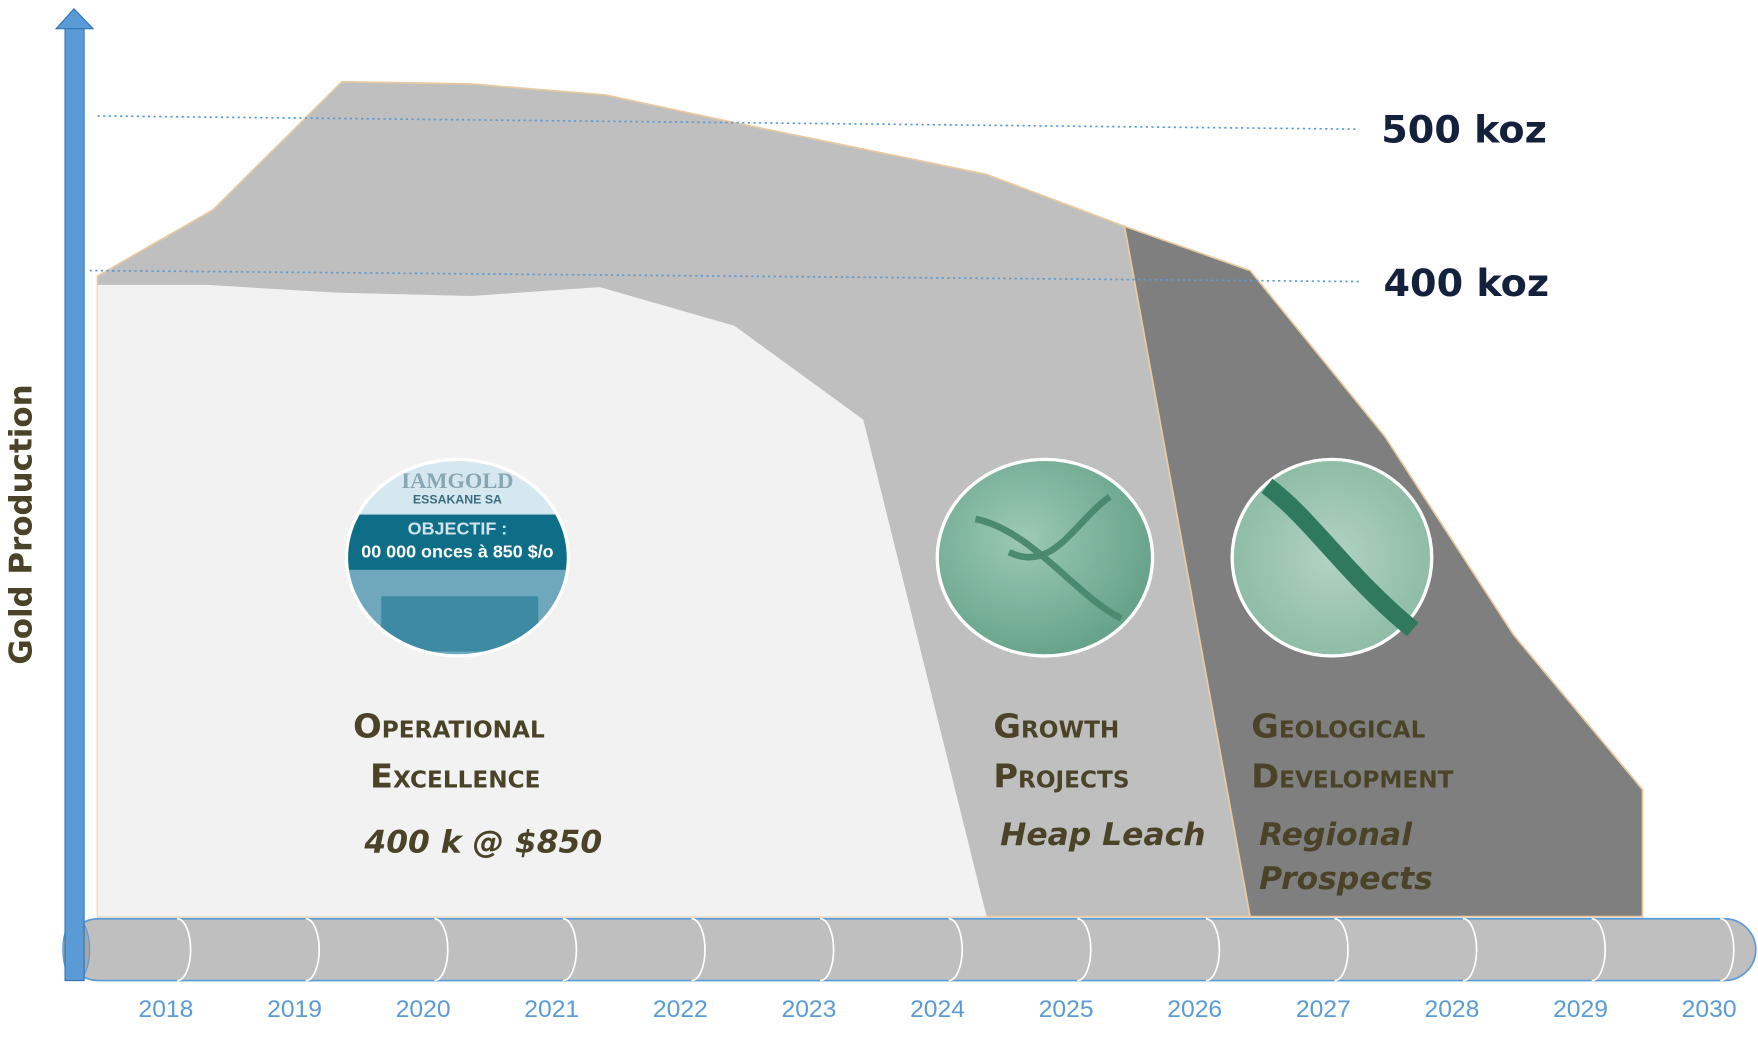  Describe the element at coordinates (726, 276) in the screenshot. I see `level-line` at that location.